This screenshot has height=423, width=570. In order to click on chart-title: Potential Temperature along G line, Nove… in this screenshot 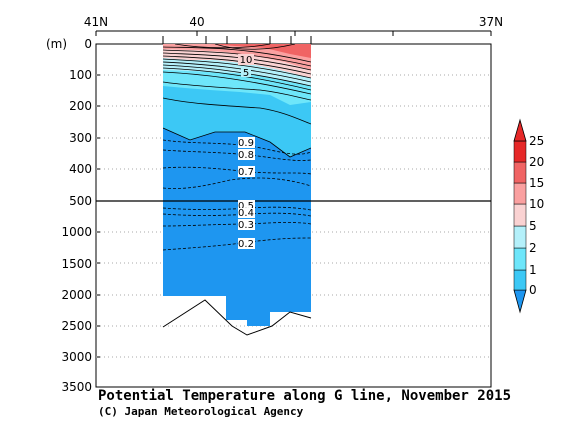, I will do `click(305, 396)`.